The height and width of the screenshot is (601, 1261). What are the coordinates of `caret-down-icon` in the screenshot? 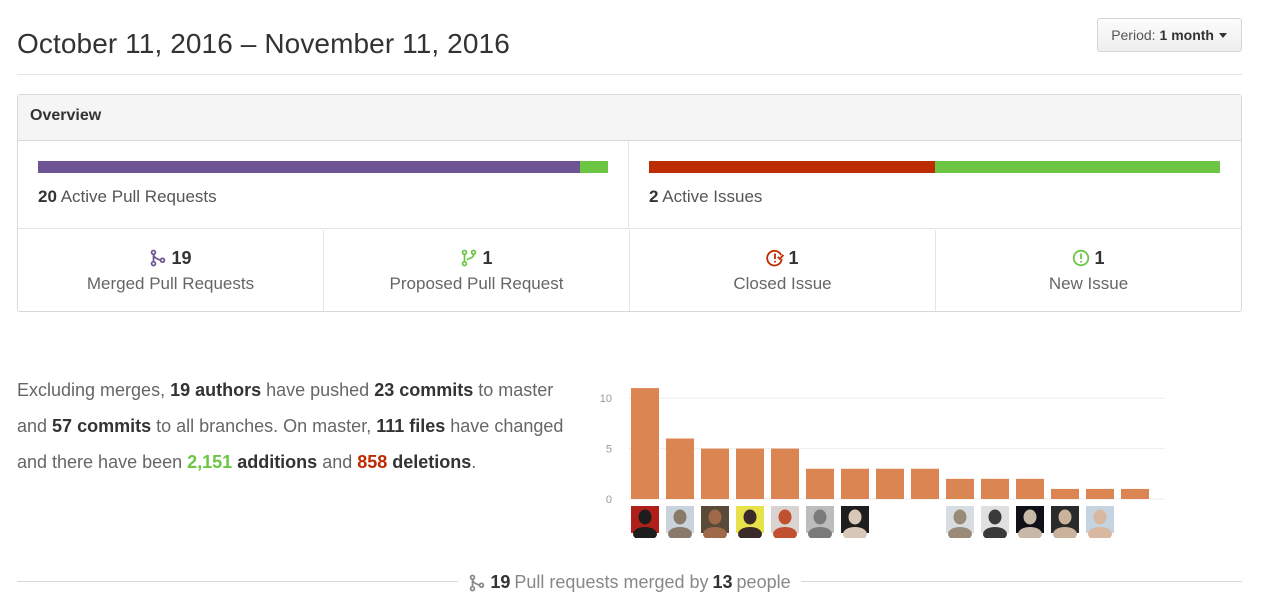 It's located at (1223, 35).